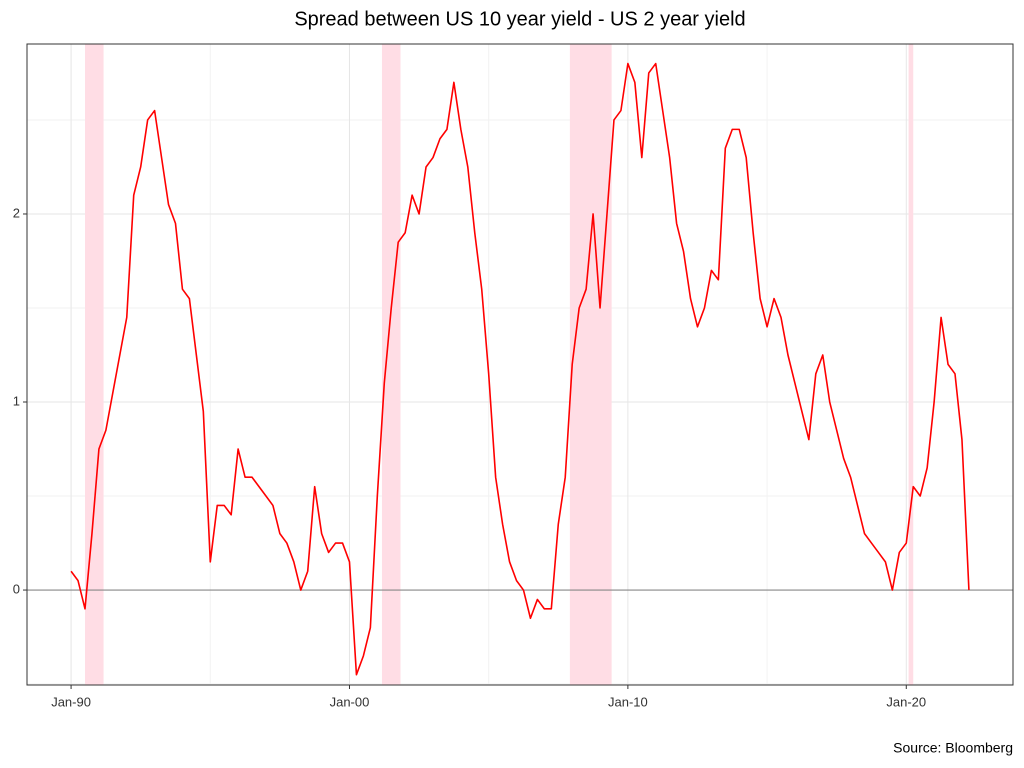 The image size is (1024, 768). I want to click on y-tick-label: 1, so click(16, 400).